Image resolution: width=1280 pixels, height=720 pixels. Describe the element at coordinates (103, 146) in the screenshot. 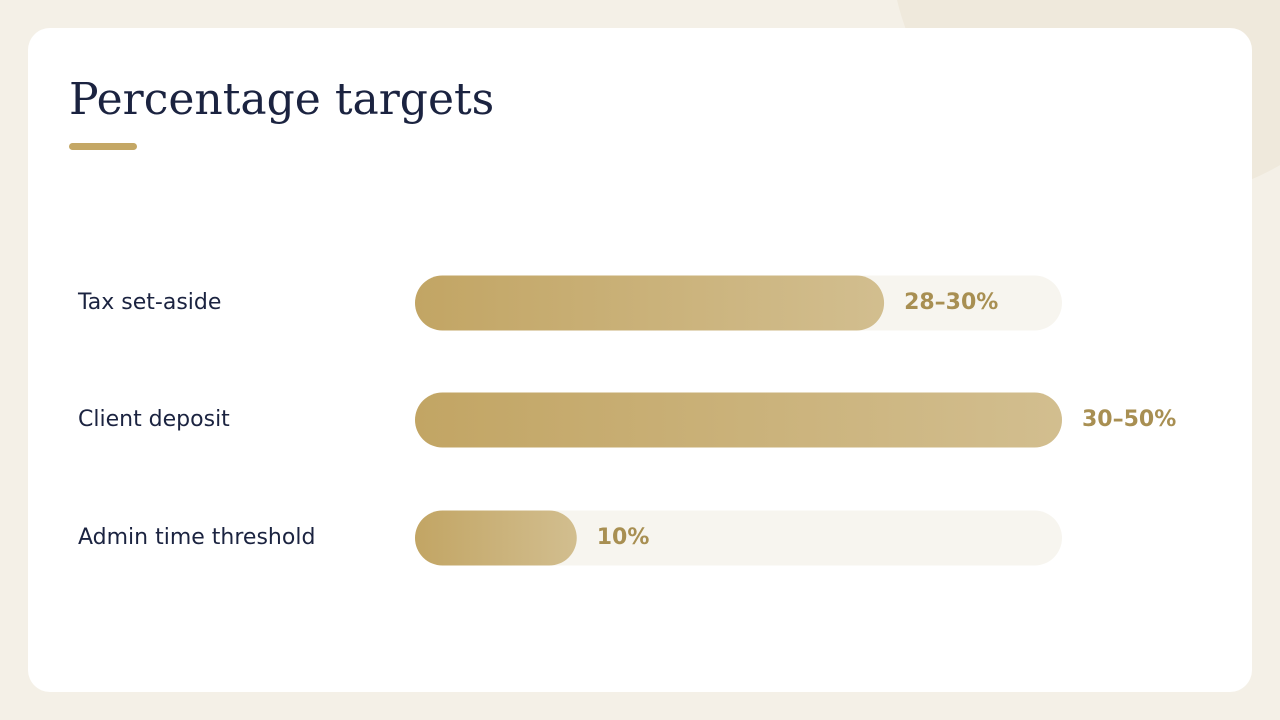

I see `title-underline` at that location.